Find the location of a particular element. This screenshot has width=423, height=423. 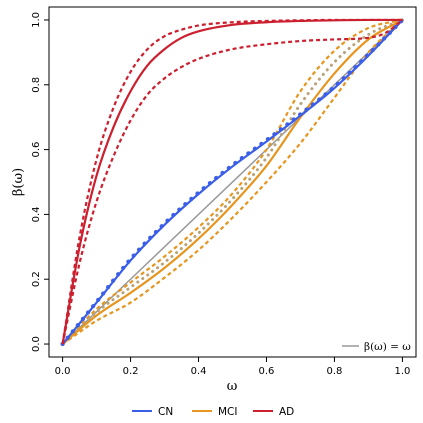

inset-legend: β(ω) = ω is located at coordinates (376, 347).